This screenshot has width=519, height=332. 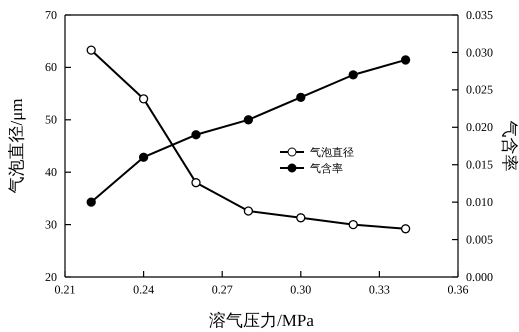 What do you see at coordinates (479, 239) in the screenshot?
I see `y2-tick-label: 0.005` at bounding box center [479, 239].